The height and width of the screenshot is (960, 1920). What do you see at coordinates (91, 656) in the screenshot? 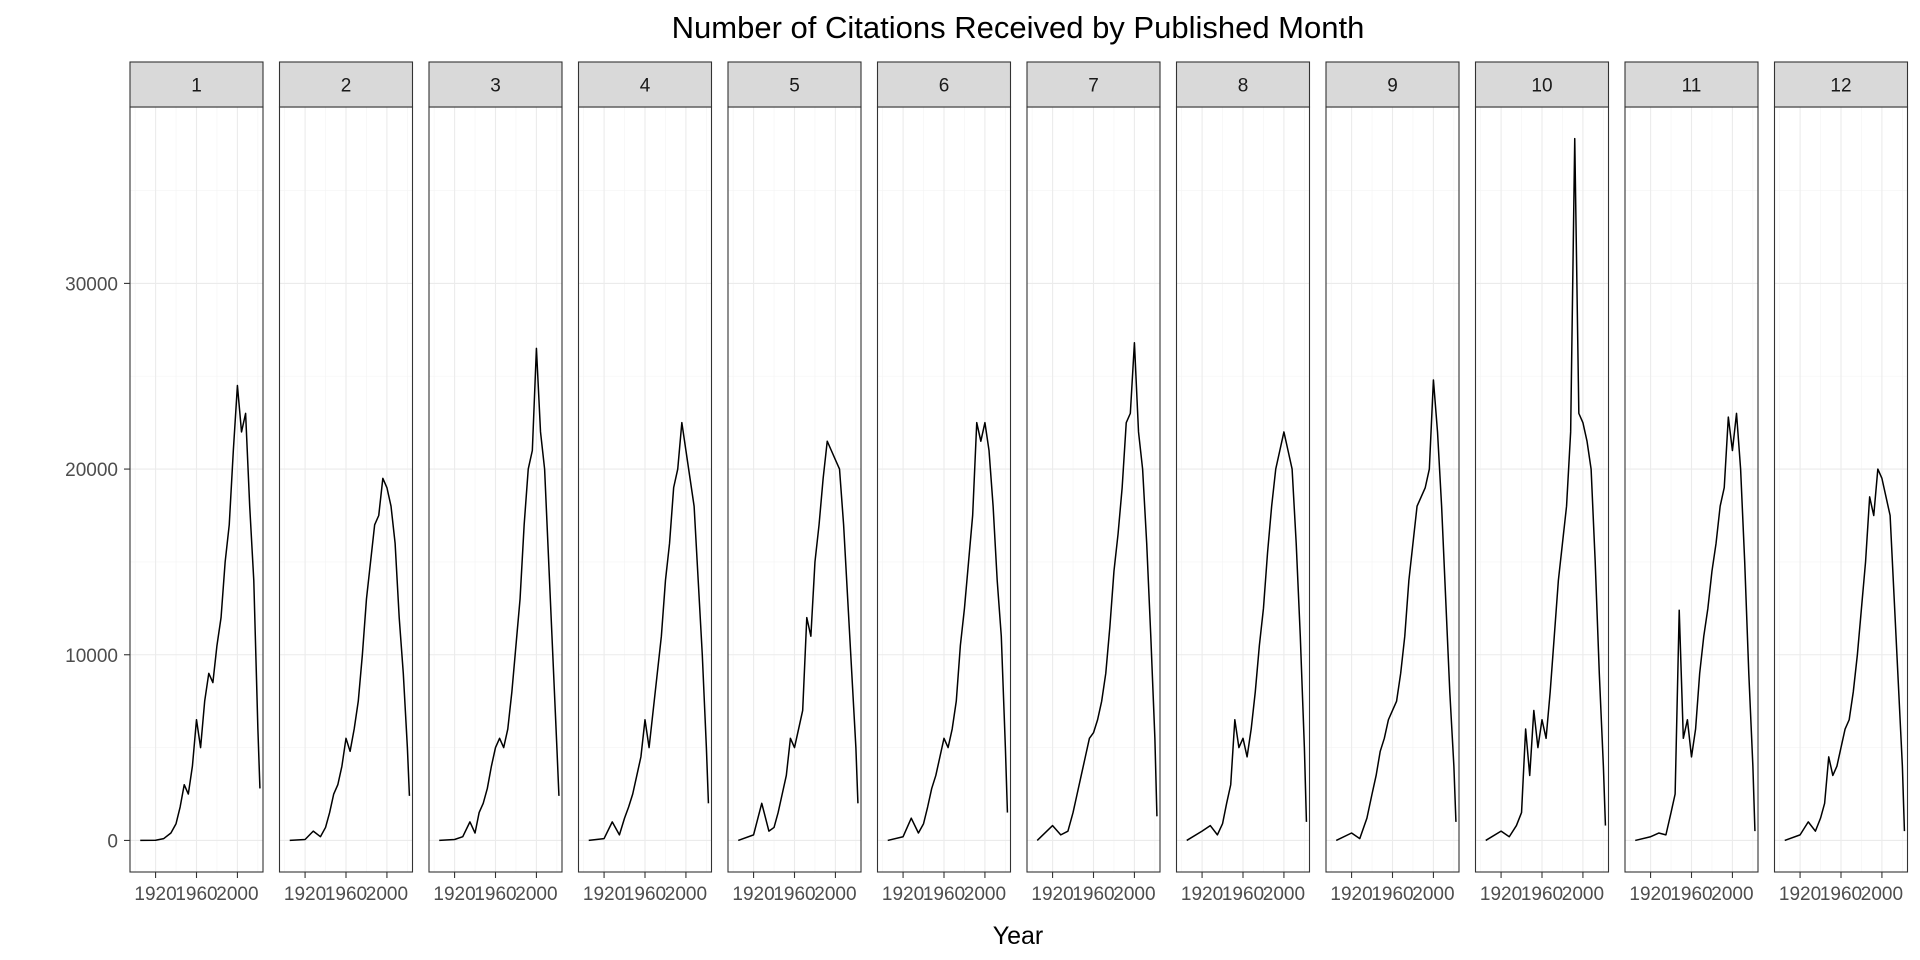
I see `y-tick-label: 10000` at bounding box center [91, 656].